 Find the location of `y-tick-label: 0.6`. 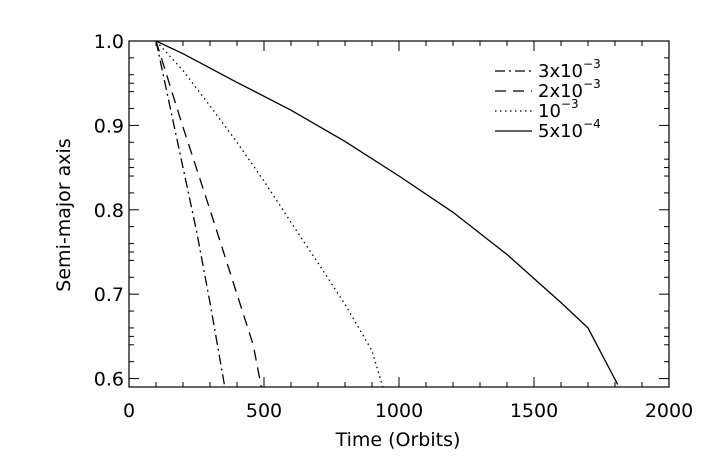

y-tick-label: 0.6 is located at coordinates (109, 380).